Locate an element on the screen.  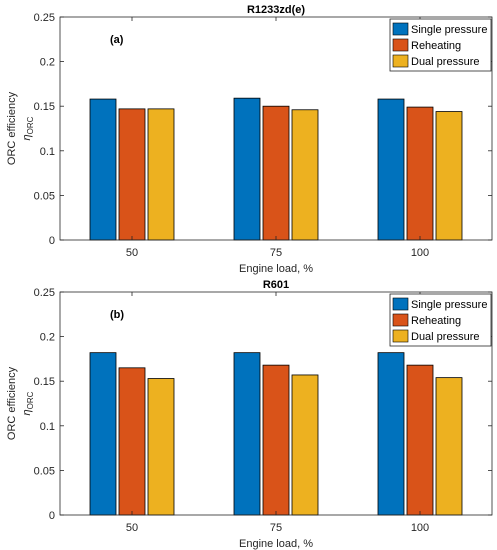
panel-tag: (b) is located at coordinates (117, 315).